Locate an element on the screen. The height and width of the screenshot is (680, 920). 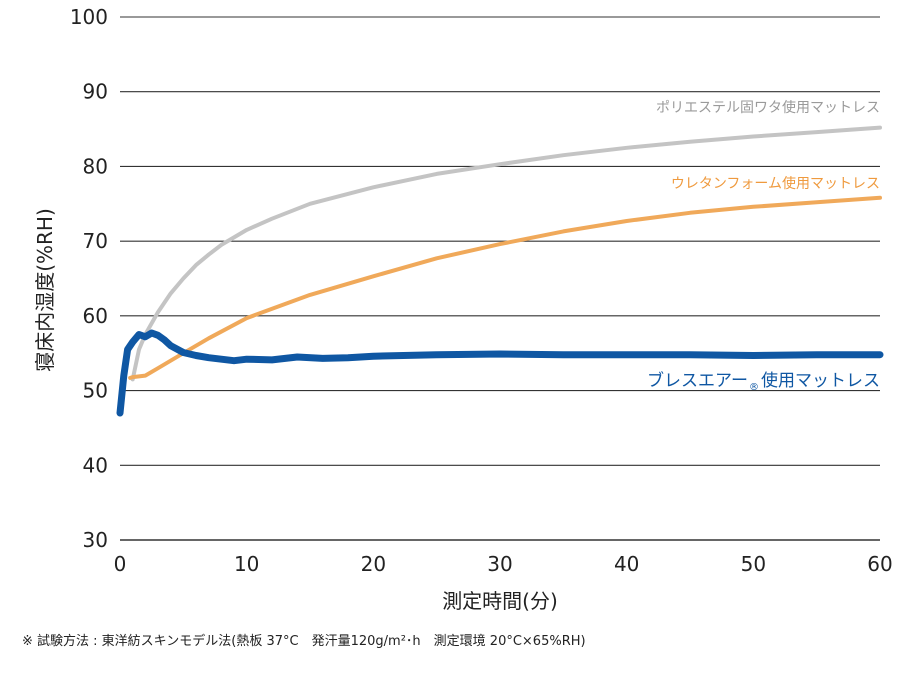
x-tick-label: 10 is located at coordinates (246, 564).